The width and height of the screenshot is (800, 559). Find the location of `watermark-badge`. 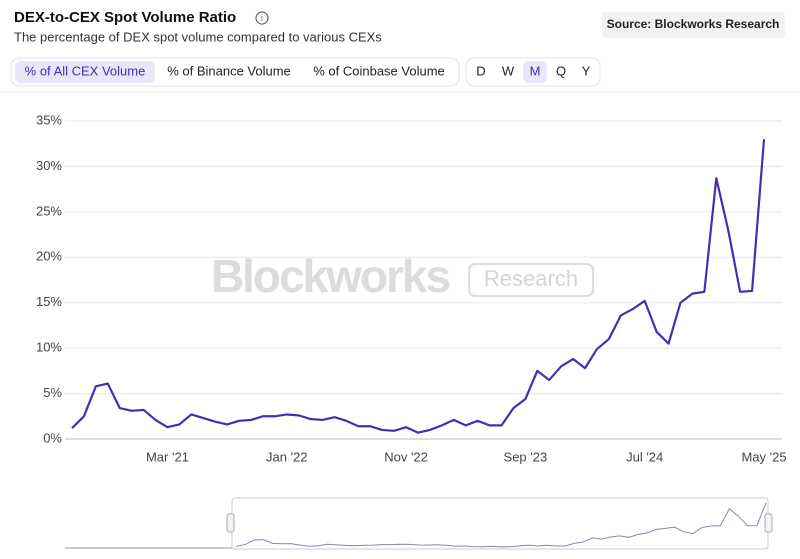

watermark-badge is located at coordinates (531, 280).